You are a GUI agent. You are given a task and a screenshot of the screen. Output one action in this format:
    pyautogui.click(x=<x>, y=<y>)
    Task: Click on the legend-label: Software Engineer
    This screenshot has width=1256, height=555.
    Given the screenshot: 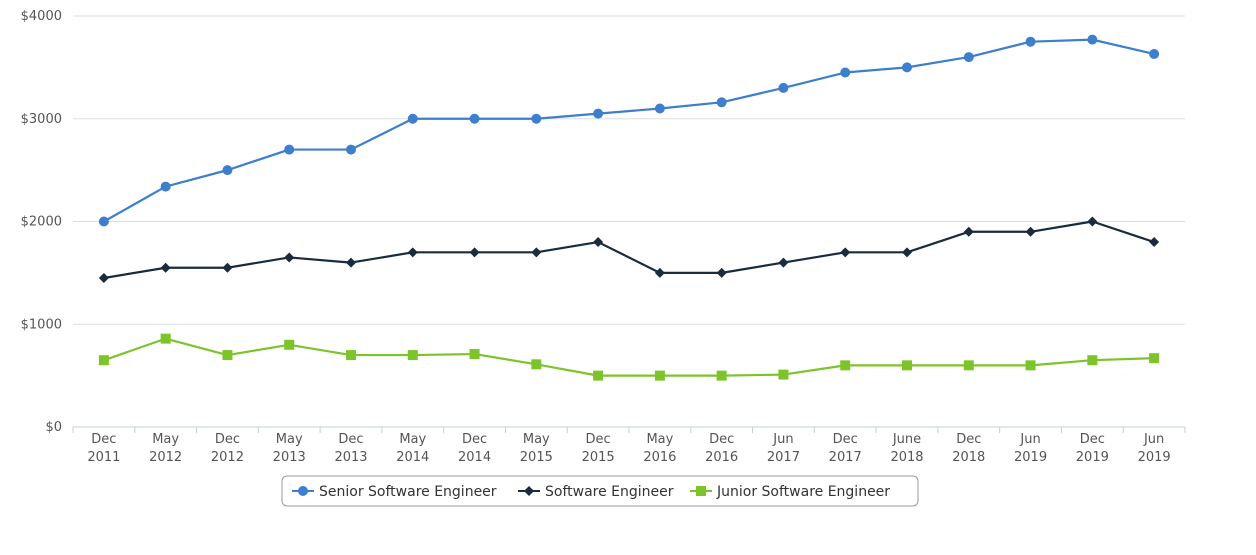 What is the action you would take?
    pyautogui.click(x=609, y=492)
    